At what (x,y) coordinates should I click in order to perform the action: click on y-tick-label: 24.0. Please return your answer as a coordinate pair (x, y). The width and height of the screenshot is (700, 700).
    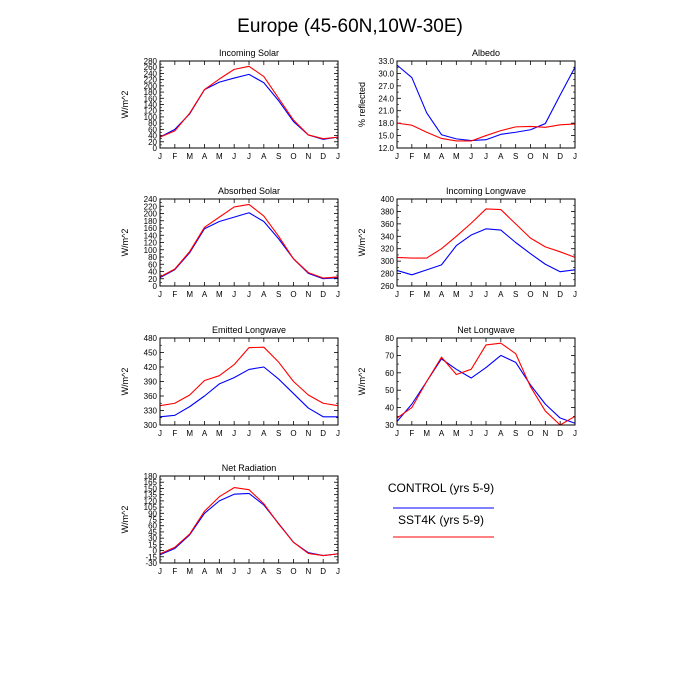
    Looking at the image, I should click on (386, 98).